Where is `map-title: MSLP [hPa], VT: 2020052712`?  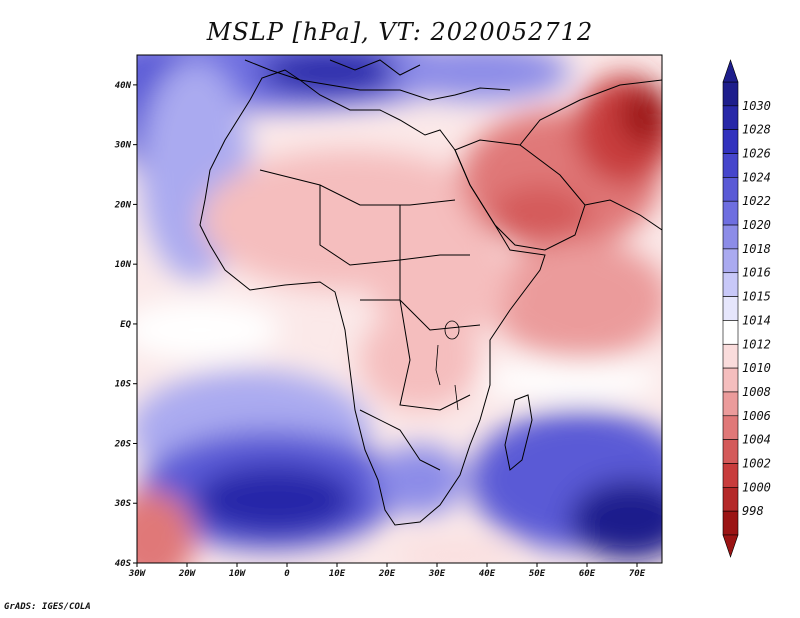 map-title: MSLP [hPa], VT: 2020052712 is located at coordinates (400, 32).